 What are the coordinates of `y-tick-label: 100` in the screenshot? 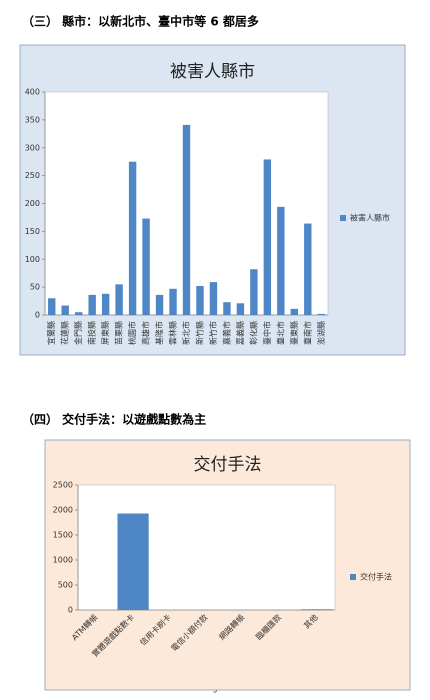 It's located at (32, 259).